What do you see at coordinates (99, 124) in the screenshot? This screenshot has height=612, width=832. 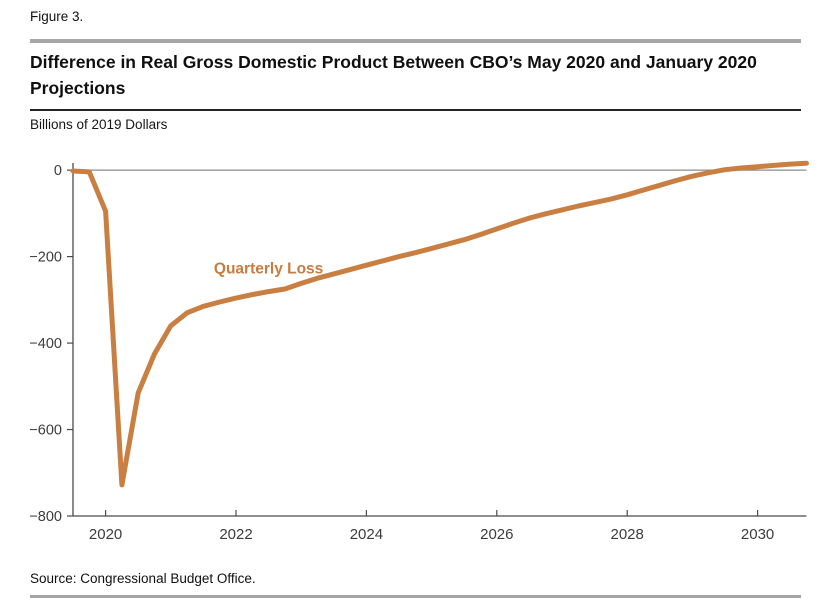 I see `y-axis-units-label: Billions of 2019 Dollars` at bounding box center [99, 124].